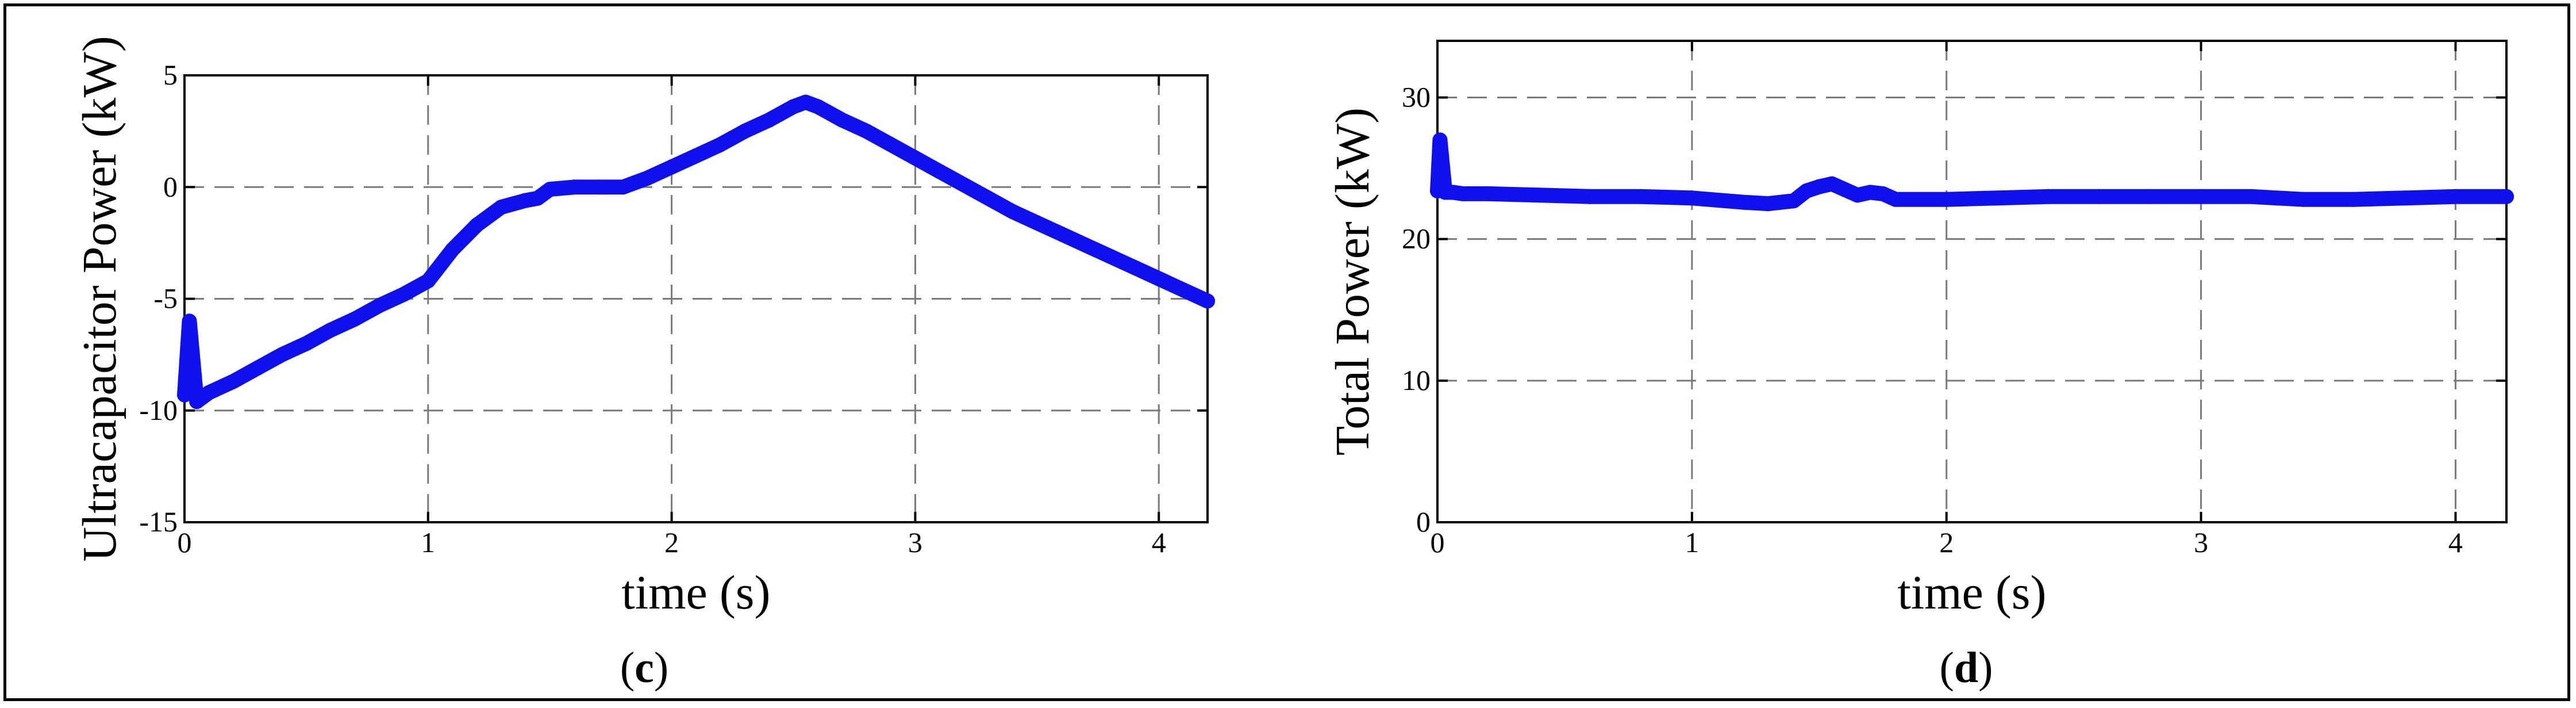 The image size is (2576, 708). Describe the element at coordinates (158, 522) in the screenshot. I see `y-tick-label: -15` at that location.